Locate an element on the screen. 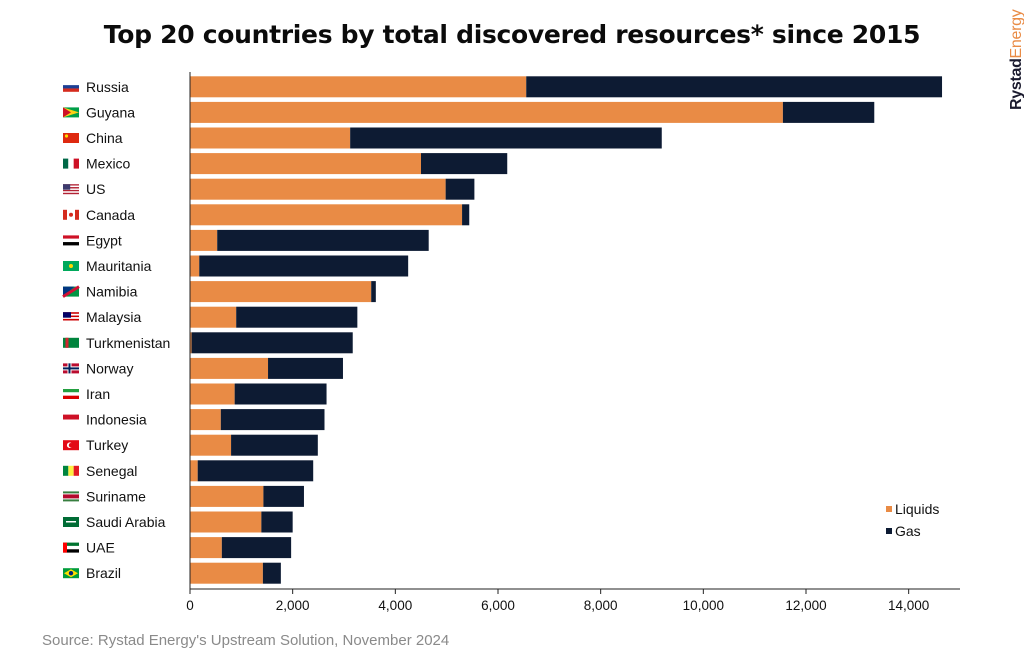  bar-gas-turkmenistan is located at coordinates (272, 343).